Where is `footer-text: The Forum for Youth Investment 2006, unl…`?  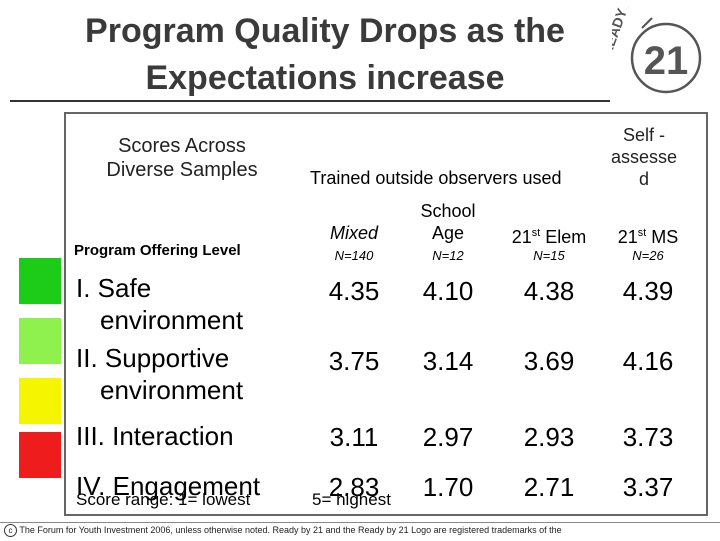
footer-text: The Forum for Youth Investment 2006, unl… is located at coordinates (290, 530).